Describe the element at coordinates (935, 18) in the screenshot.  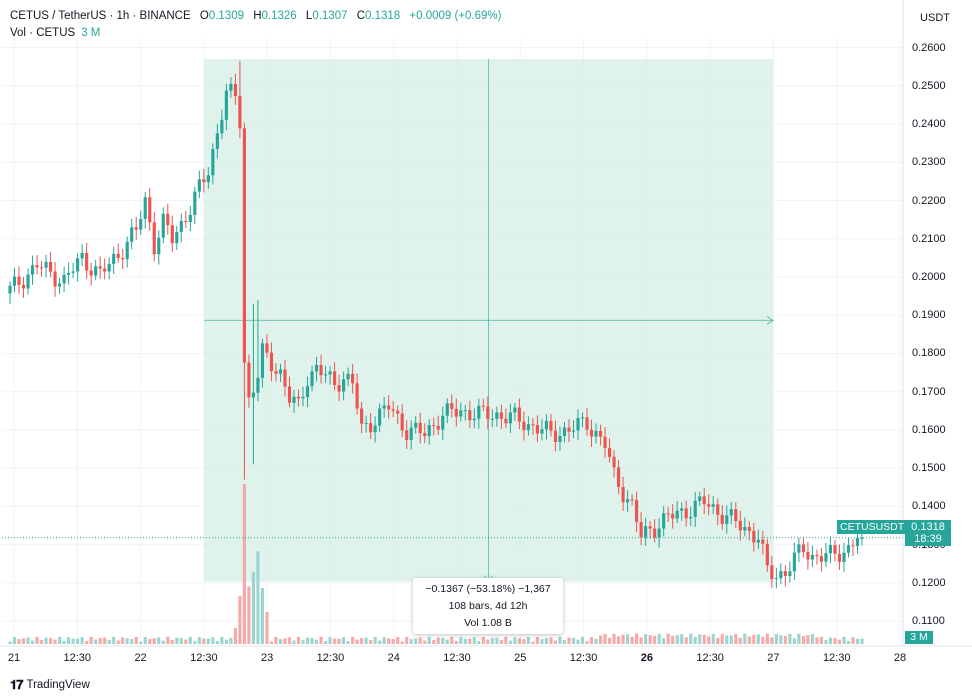
I see `currency-label: USDT` at that location.